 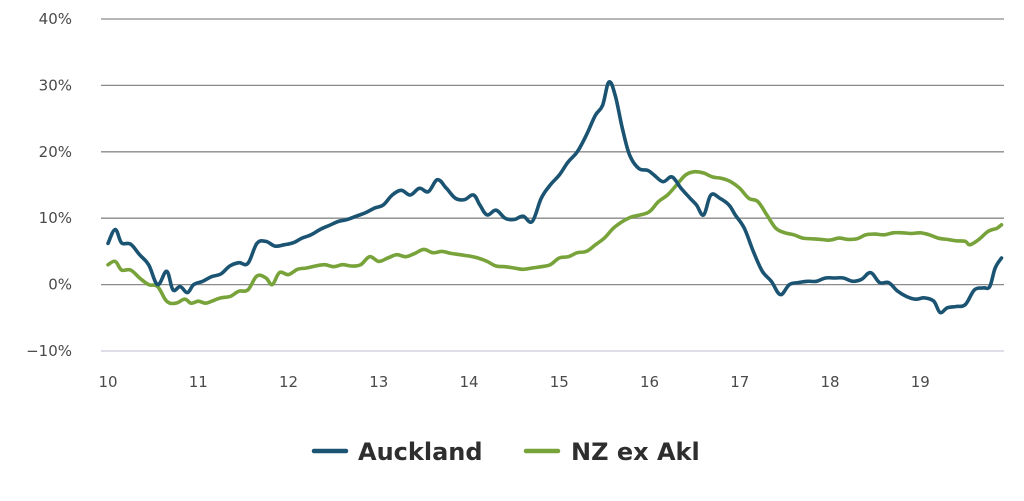 What do you see at coordinates (635, 452) in the screenshot?
I see `legend-label: NZ ex Akl` at bounding box center [635, 452].